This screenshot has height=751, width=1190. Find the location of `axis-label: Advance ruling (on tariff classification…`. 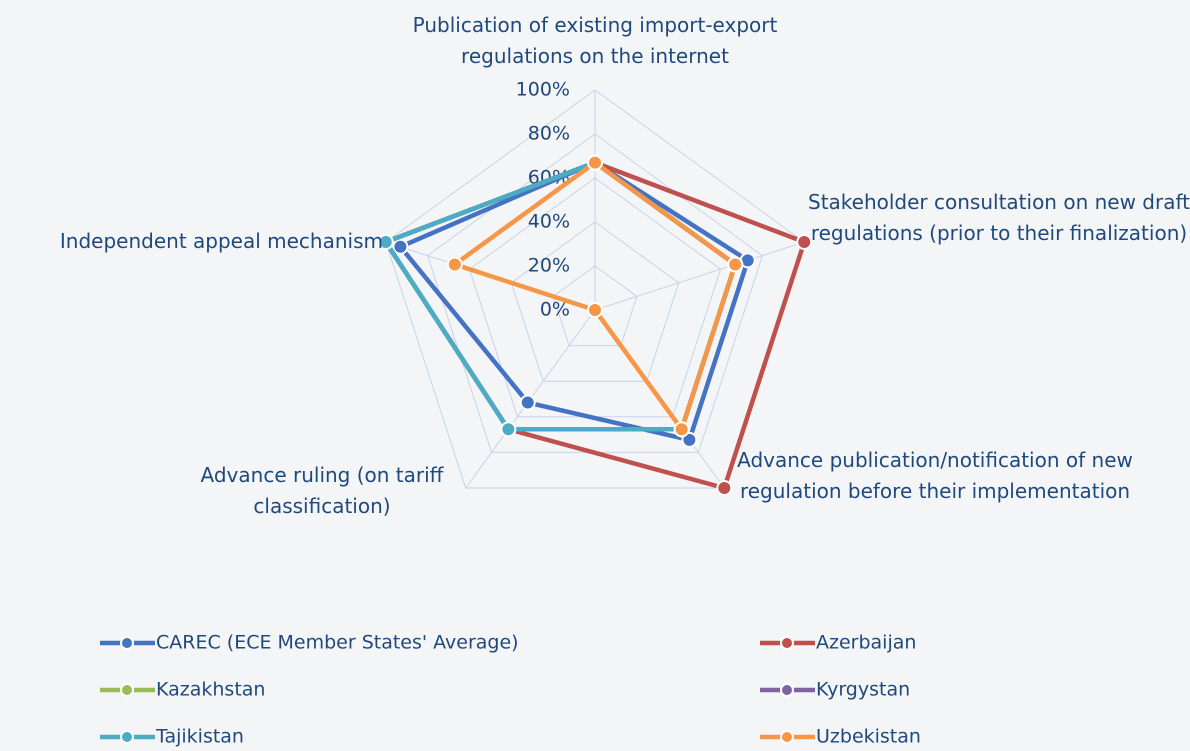

axis-label: Advance ruling (on tariff classification… is located at coordinates (322, 490).